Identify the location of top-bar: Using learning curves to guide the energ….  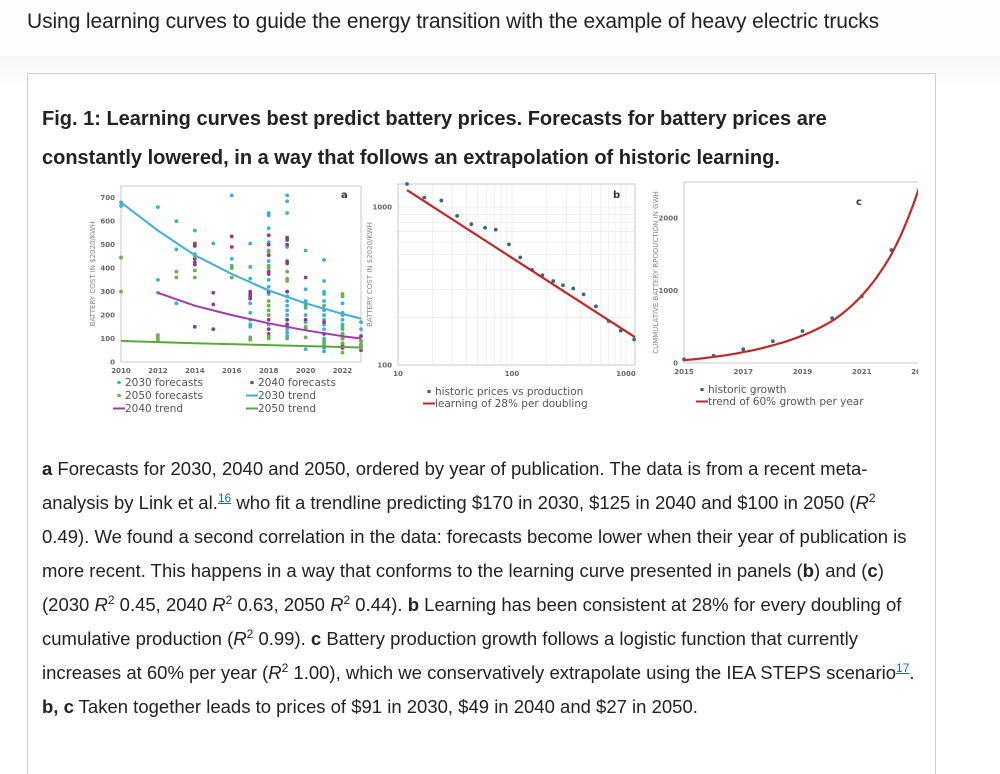
(500, 28).